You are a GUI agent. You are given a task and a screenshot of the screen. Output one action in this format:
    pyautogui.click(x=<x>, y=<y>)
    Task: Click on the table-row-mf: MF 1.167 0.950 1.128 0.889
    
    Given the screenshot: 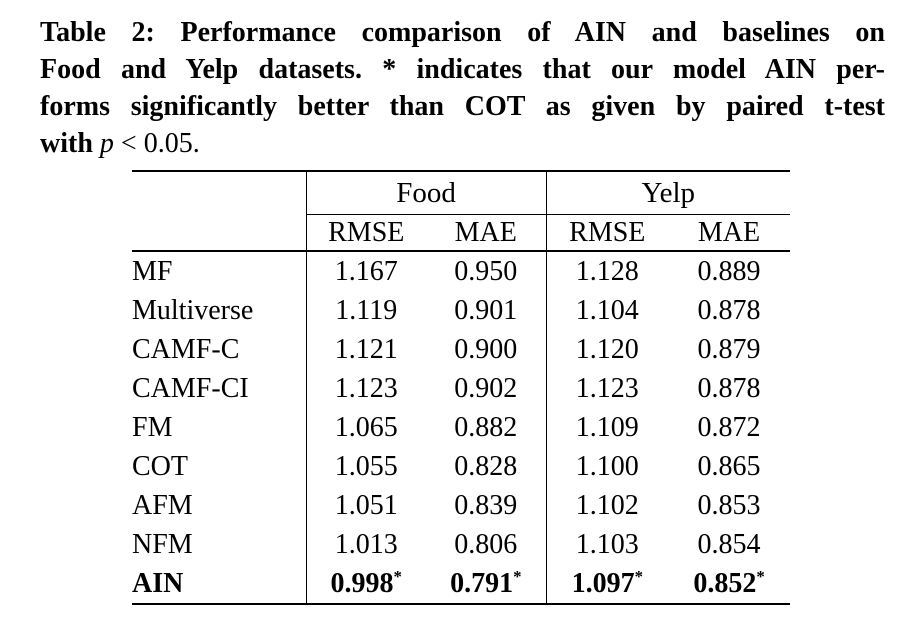 What is the action you would take?
    pyautogui.click(x=461, y=271)
    